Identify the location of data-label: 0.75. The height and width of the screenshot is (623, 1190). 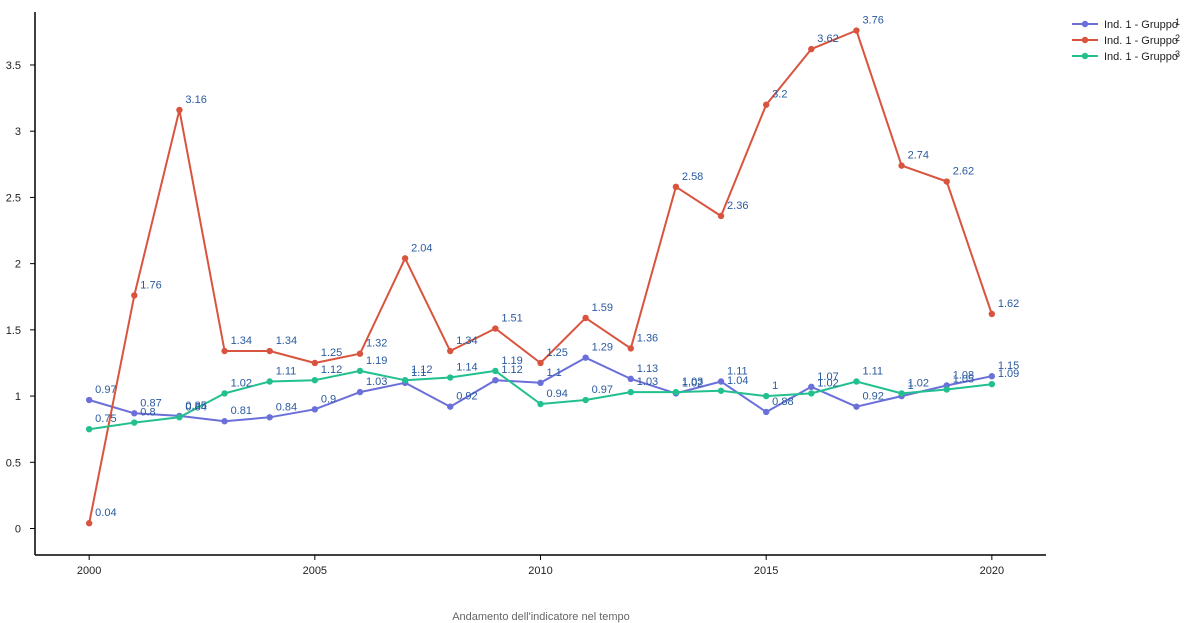
(105, 419).